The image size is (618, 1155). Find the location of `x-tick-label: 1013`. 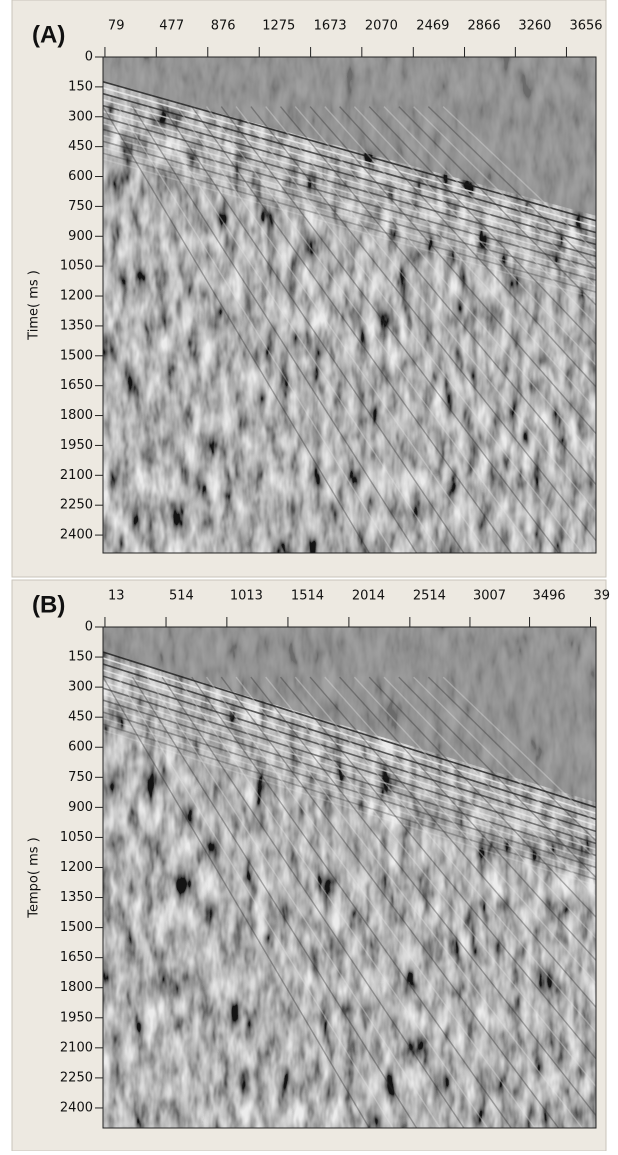

x-tick-label: 1013 is located at coordinates (246, 596).